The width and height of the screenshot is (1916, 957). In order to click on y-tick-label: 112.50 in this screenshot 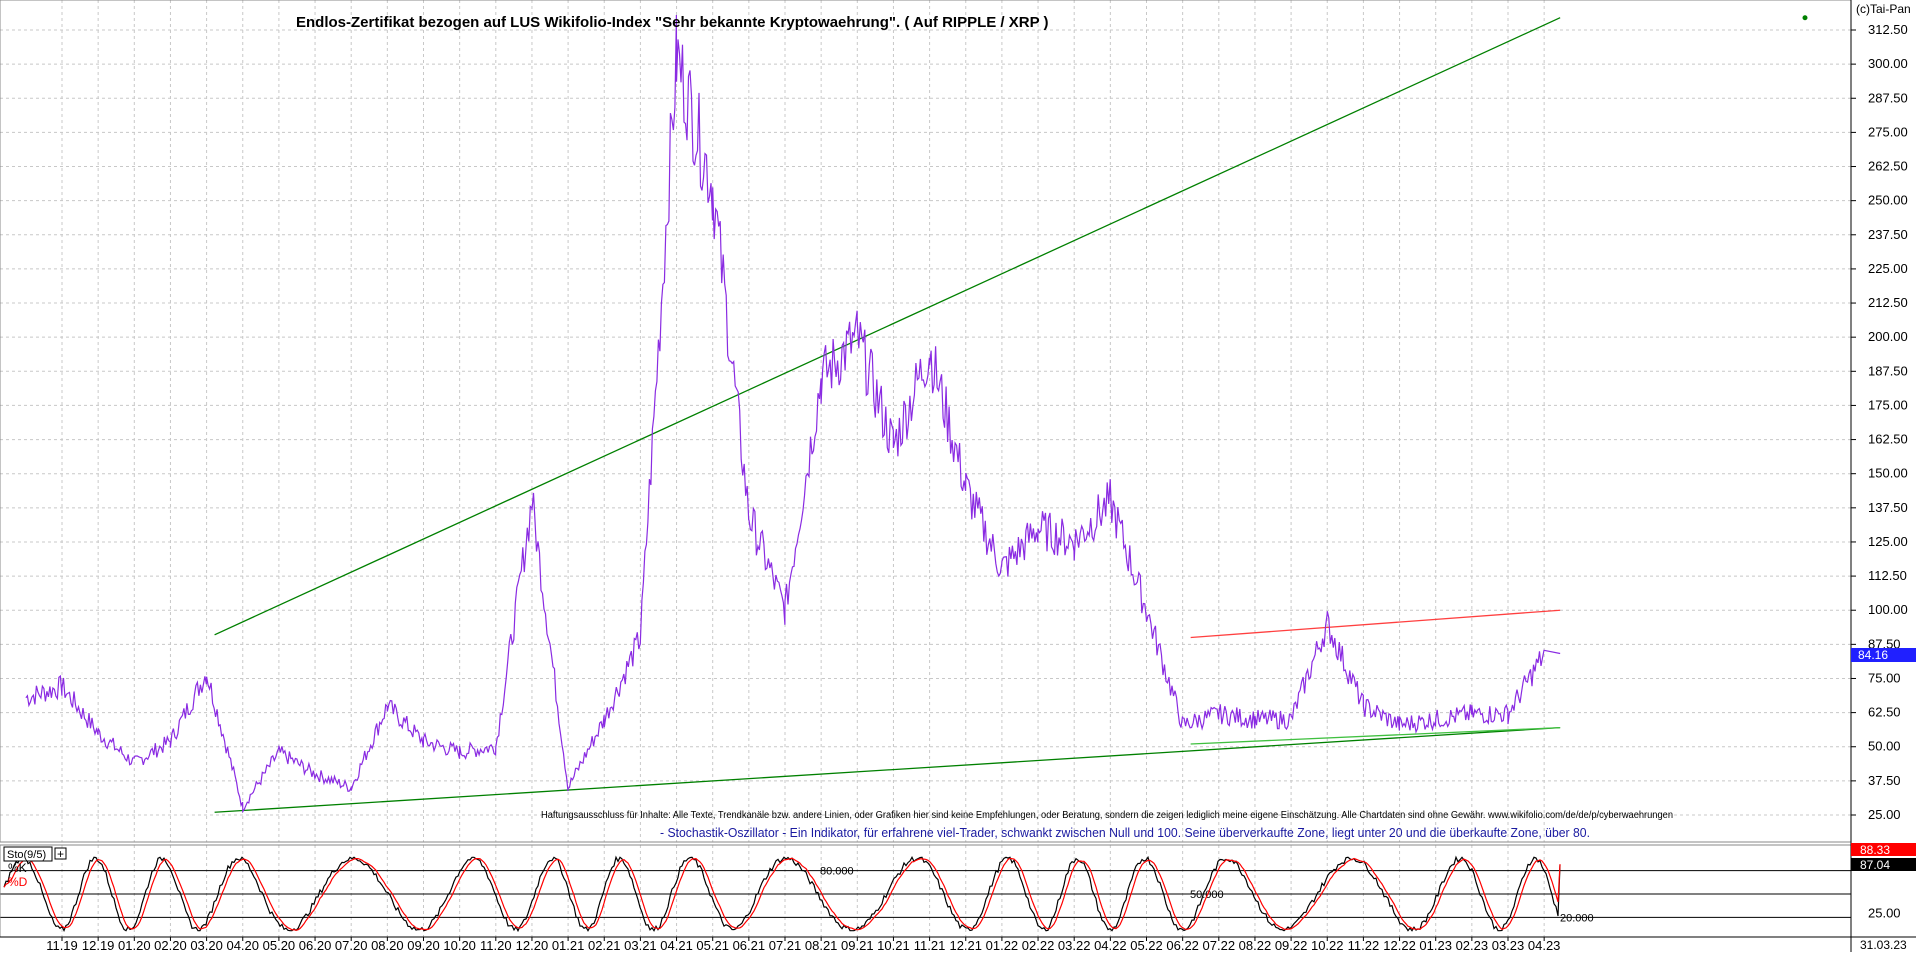, I will do `click(1887, 575)`.